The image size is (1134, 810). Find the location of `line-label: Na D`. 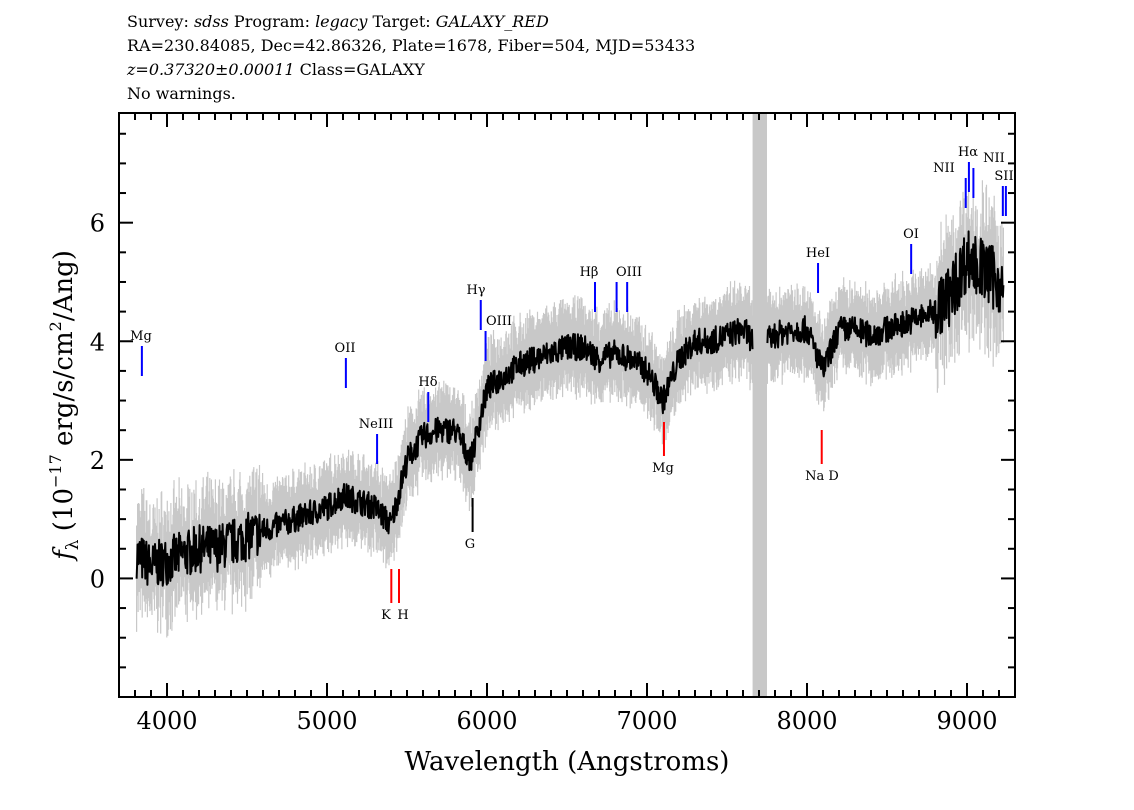

line-label: Na D is located at coordinates (822, 476).